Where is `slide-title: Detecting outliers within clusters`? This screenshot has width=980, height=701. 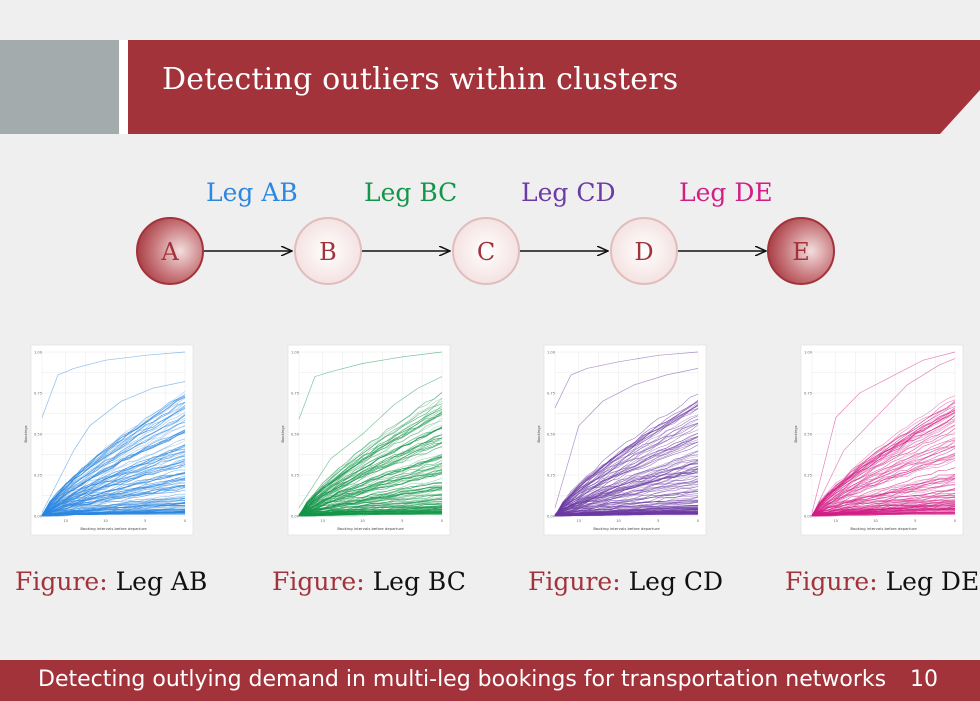
slide-title: Detecting outliers within clusters is located at coordinates (420, 79).